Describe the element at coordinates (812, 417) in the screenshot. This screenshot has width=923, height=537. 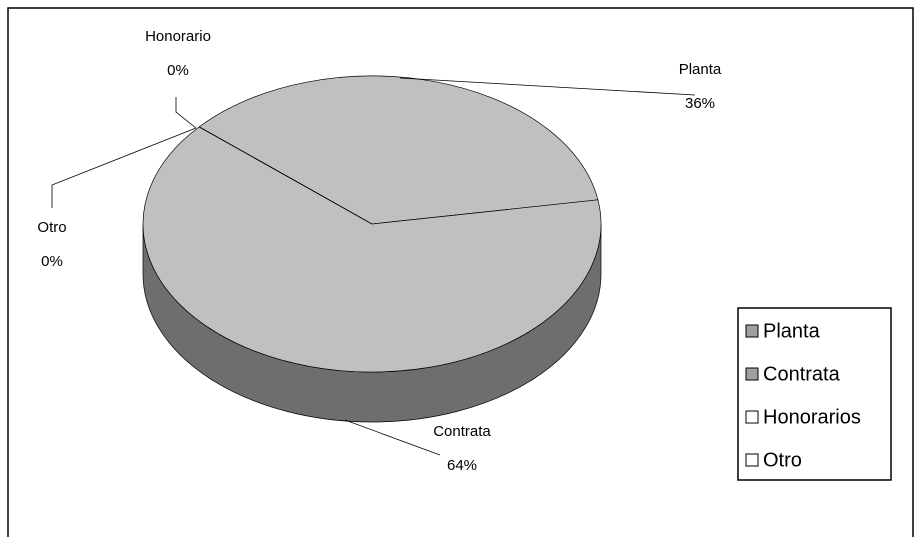
I see `legend-label: Honorarios` at that location.